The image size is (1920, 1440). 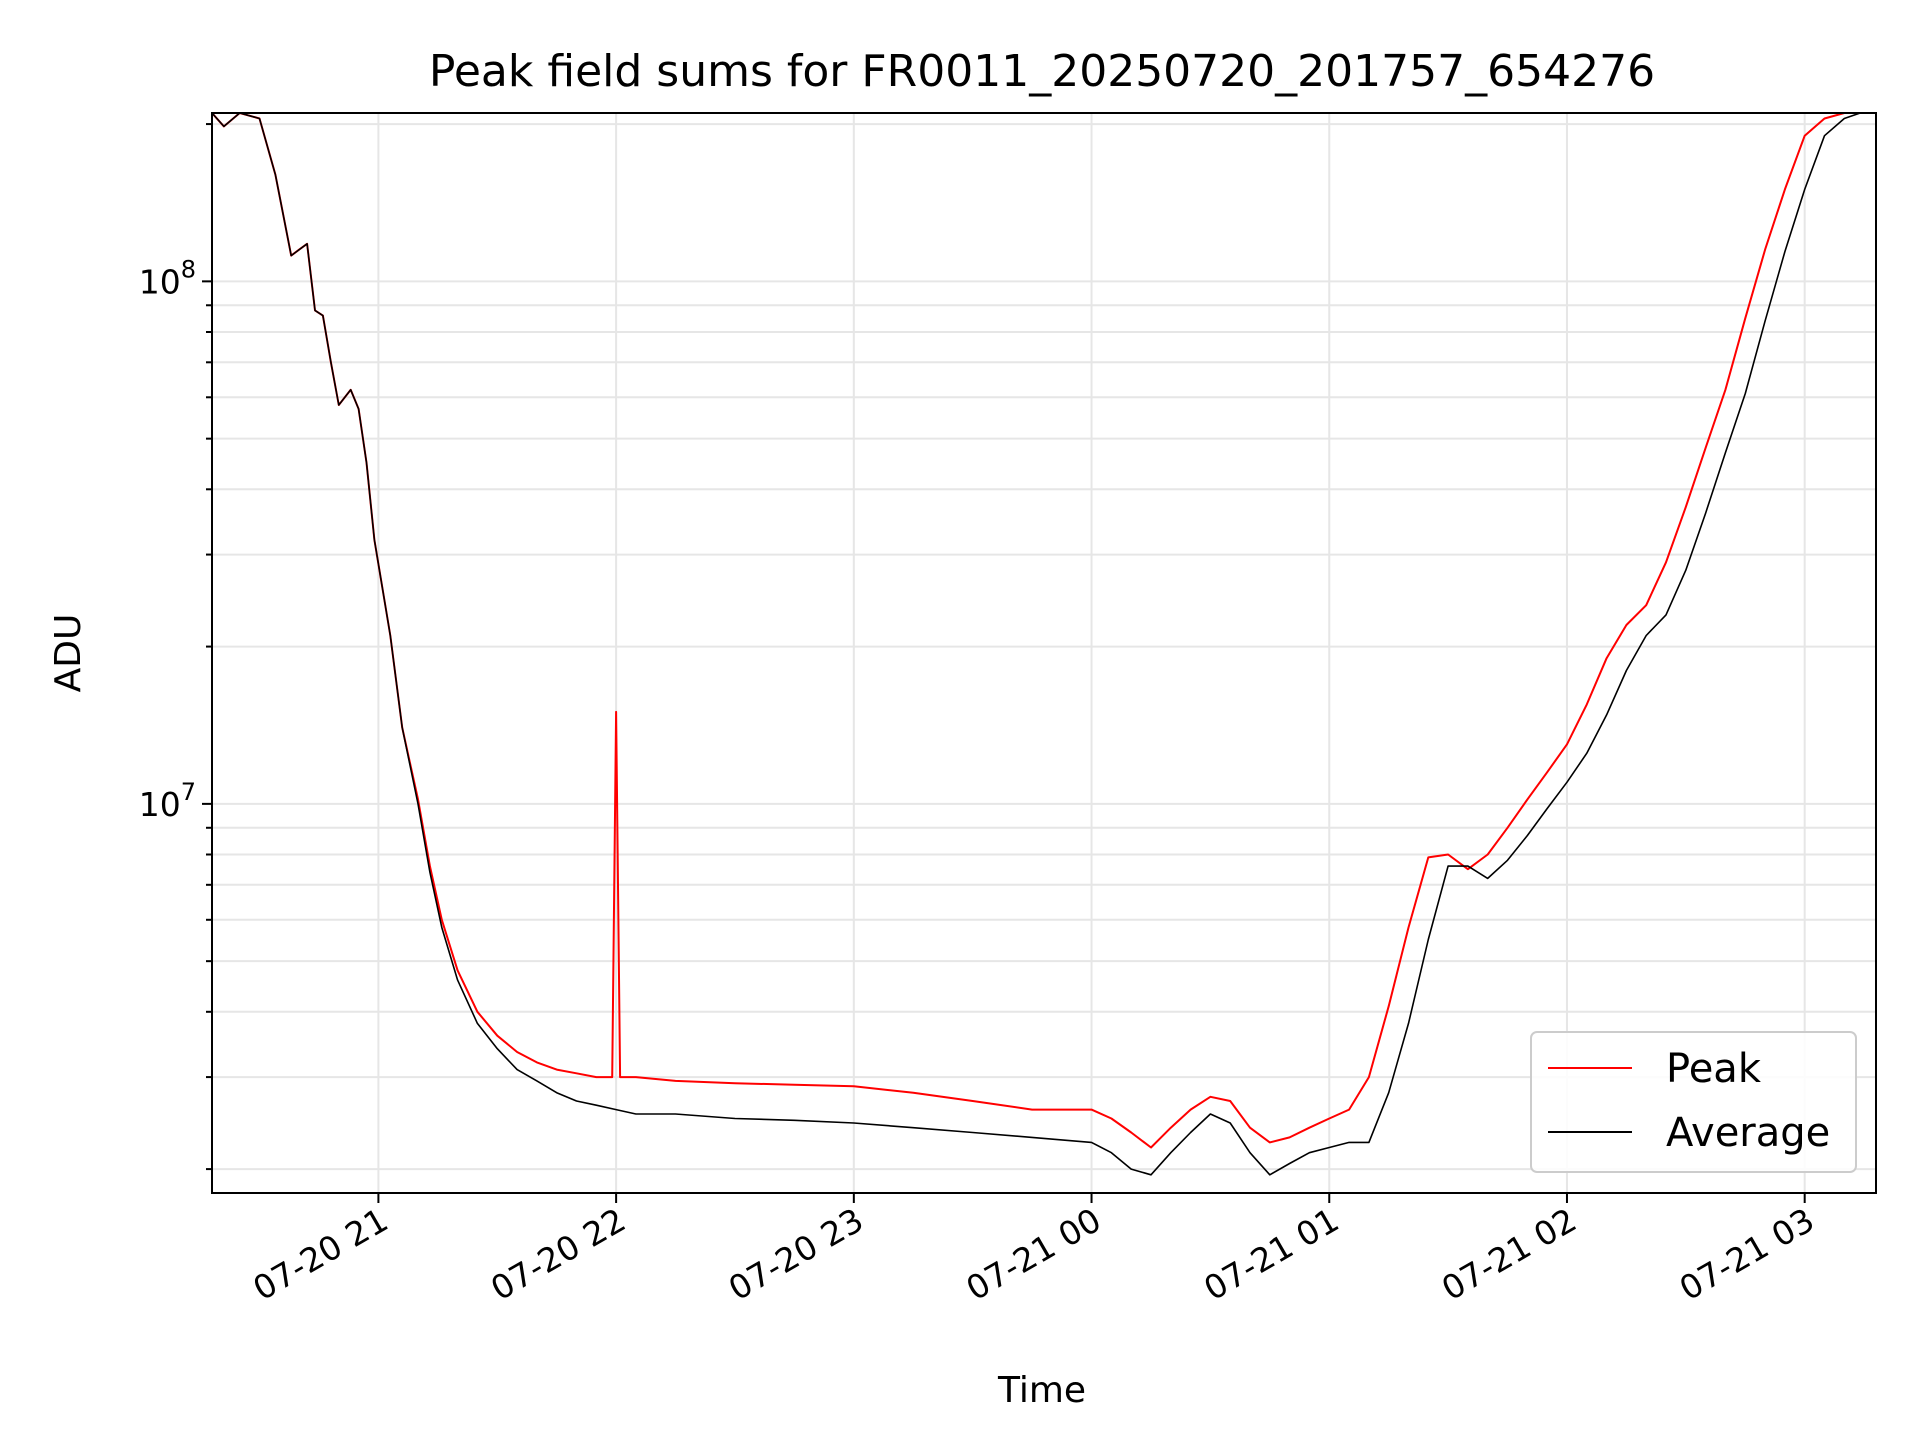 What do you see at coordinates (167, 278) in the screenshot?
I see `y-tick-label: 10⁸` at bounding box center [167, 278].